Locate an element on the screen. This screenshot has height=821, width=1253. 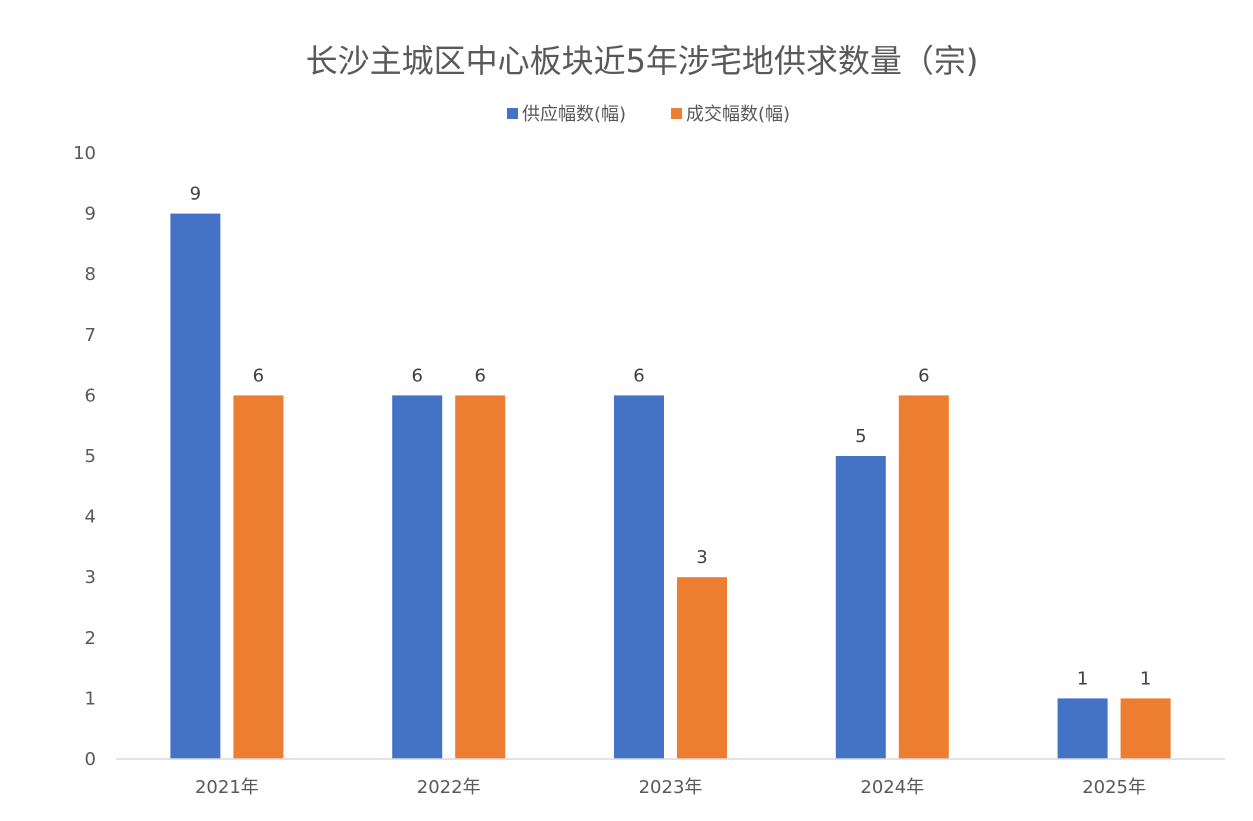
x-tick-label: 2024年 is located at coordinates (892, 787).